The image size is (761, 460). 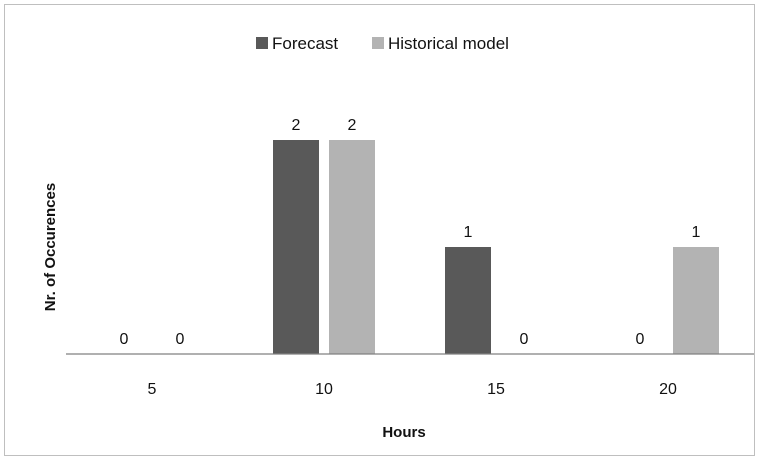 I want to click on legend-label-historical-model: Historical model, so click(x=448, y=43).